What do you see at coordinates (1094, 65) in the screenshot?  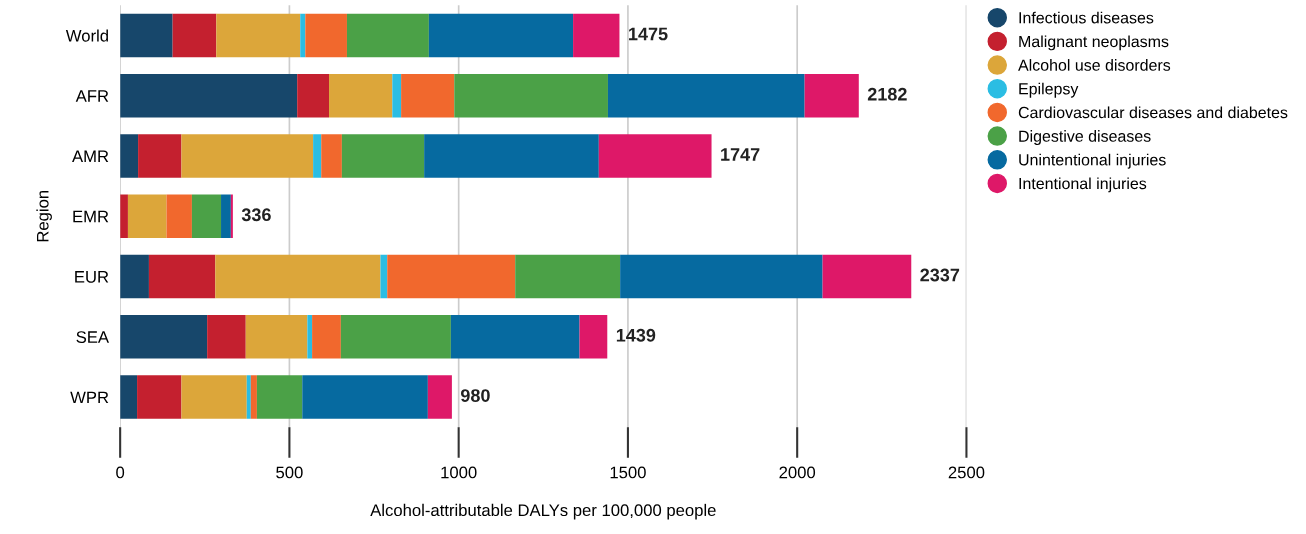 I see `legend-label: Alcohol use disorders` at bounding box center [1094, 65].